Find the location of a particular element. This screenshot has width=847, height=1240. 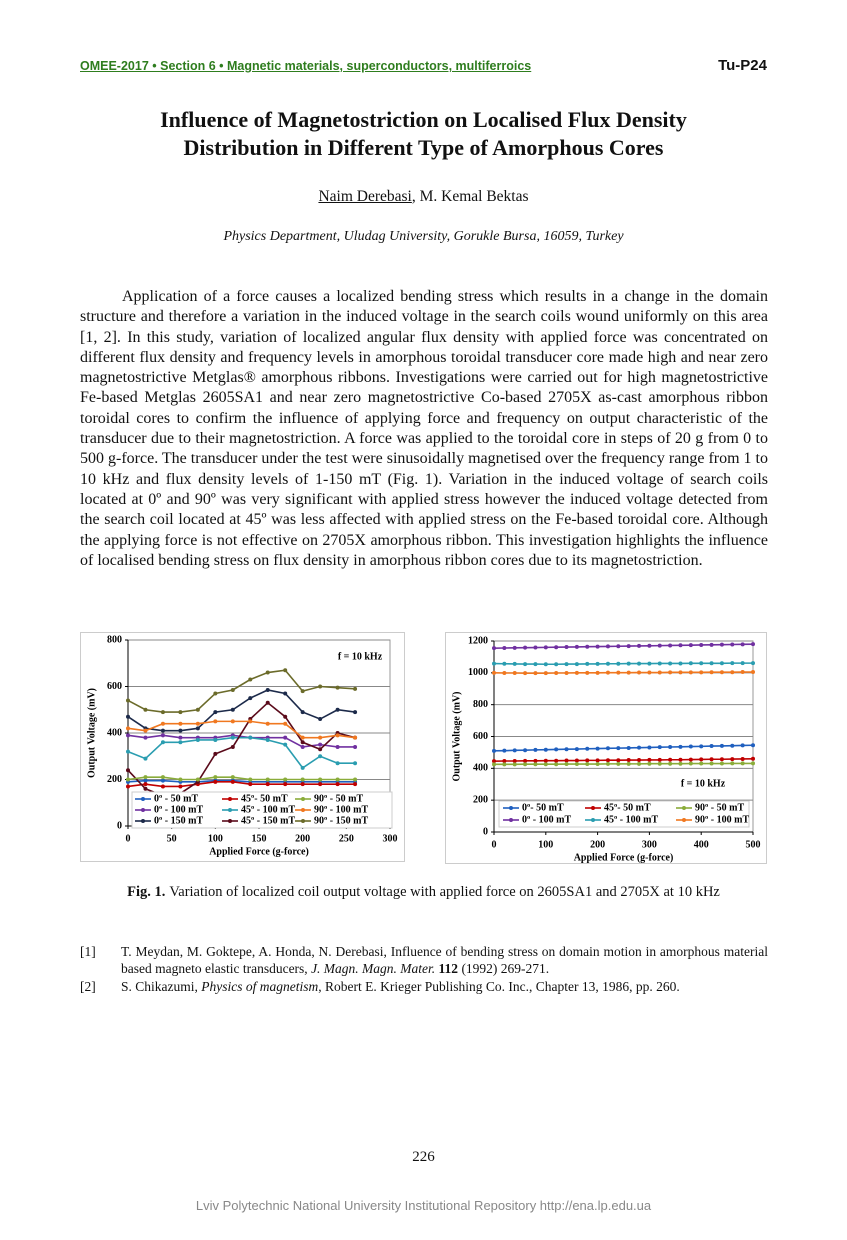

x-tick-label: 300 is located at coordinates (649, 844).